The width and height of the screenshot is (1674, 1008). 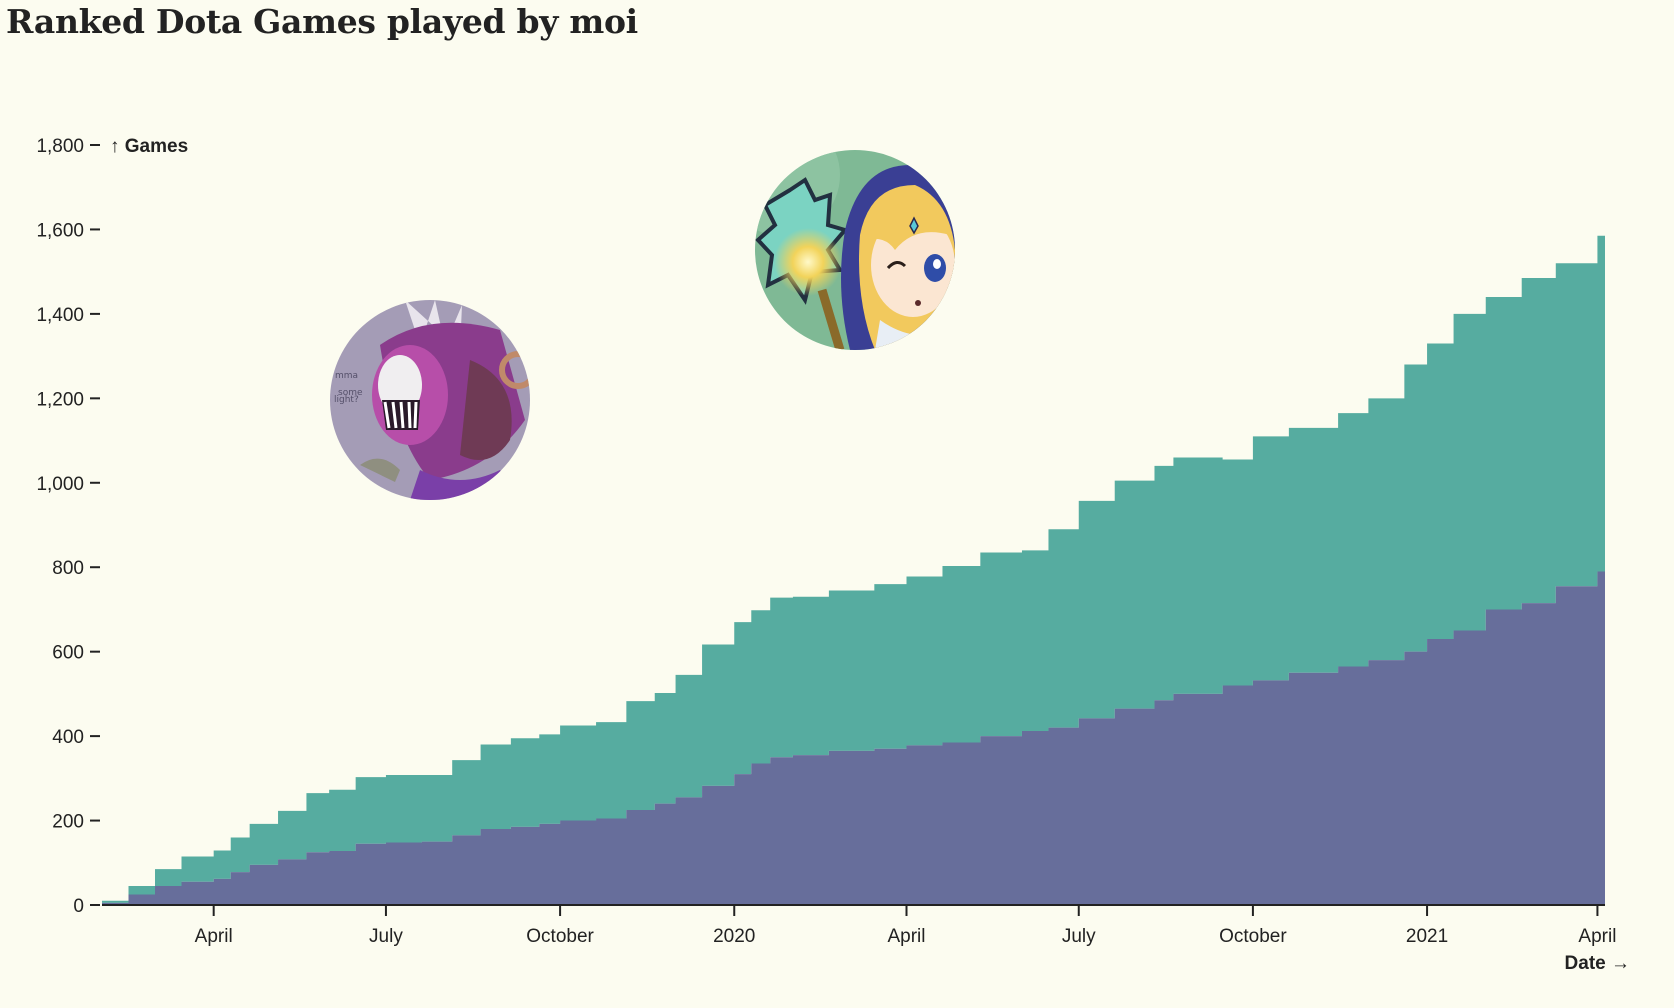 I want to click on y-tick-label: 1,400, so click(x=60, y=315).